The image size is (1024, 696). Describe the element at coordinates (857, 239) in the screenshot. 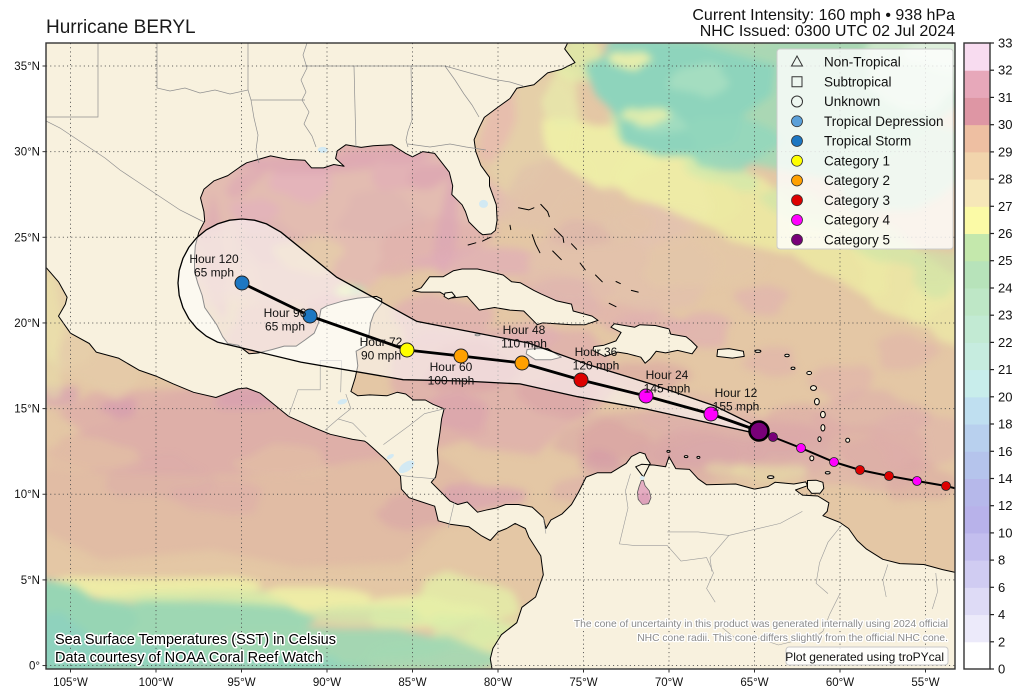

I see `svg-text: Category 5` at that location.